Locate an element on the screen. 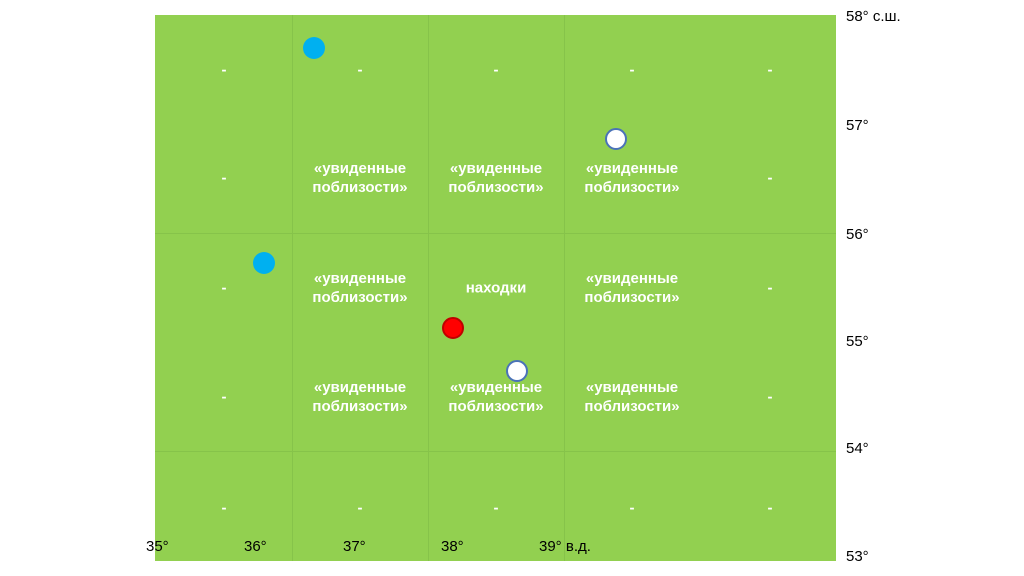 This screenshot has width=1024, height=576. latitude-label-57: 57° is located at coordinates (857, 125).